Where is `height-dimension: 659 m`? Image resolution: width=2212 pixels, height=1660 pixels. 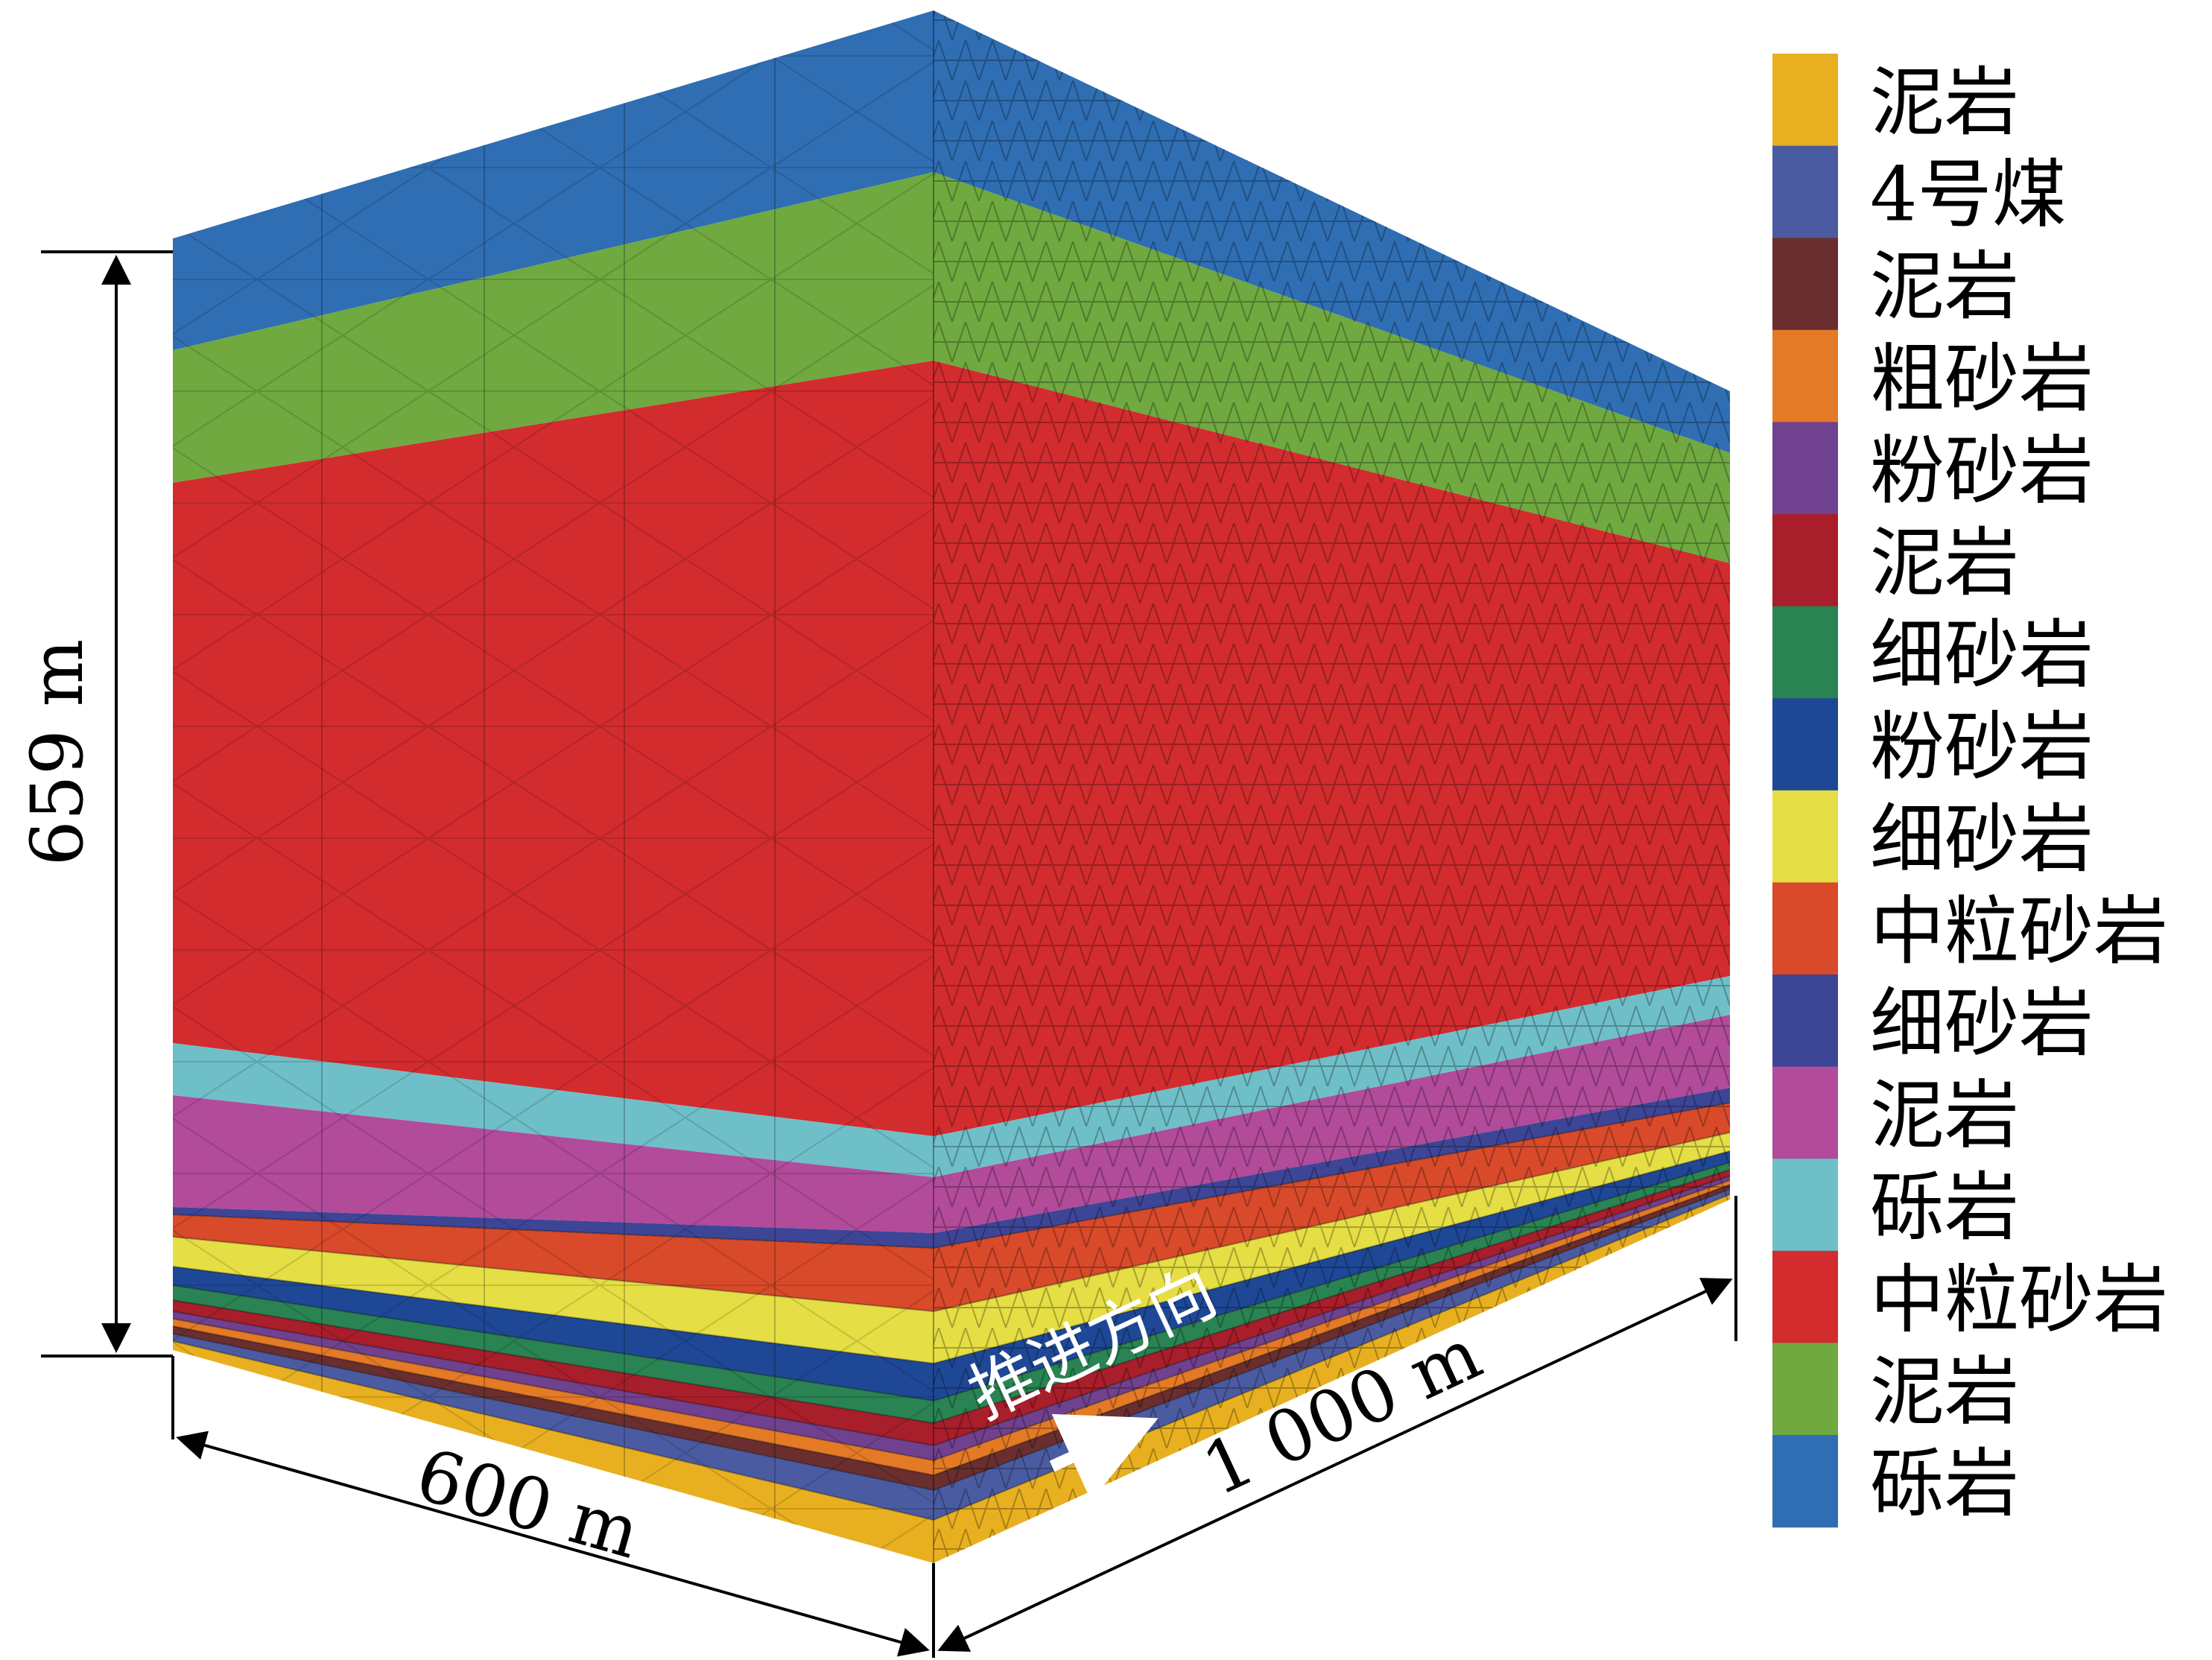 height-dimension: 659 m is located at coordinates (94, 804).